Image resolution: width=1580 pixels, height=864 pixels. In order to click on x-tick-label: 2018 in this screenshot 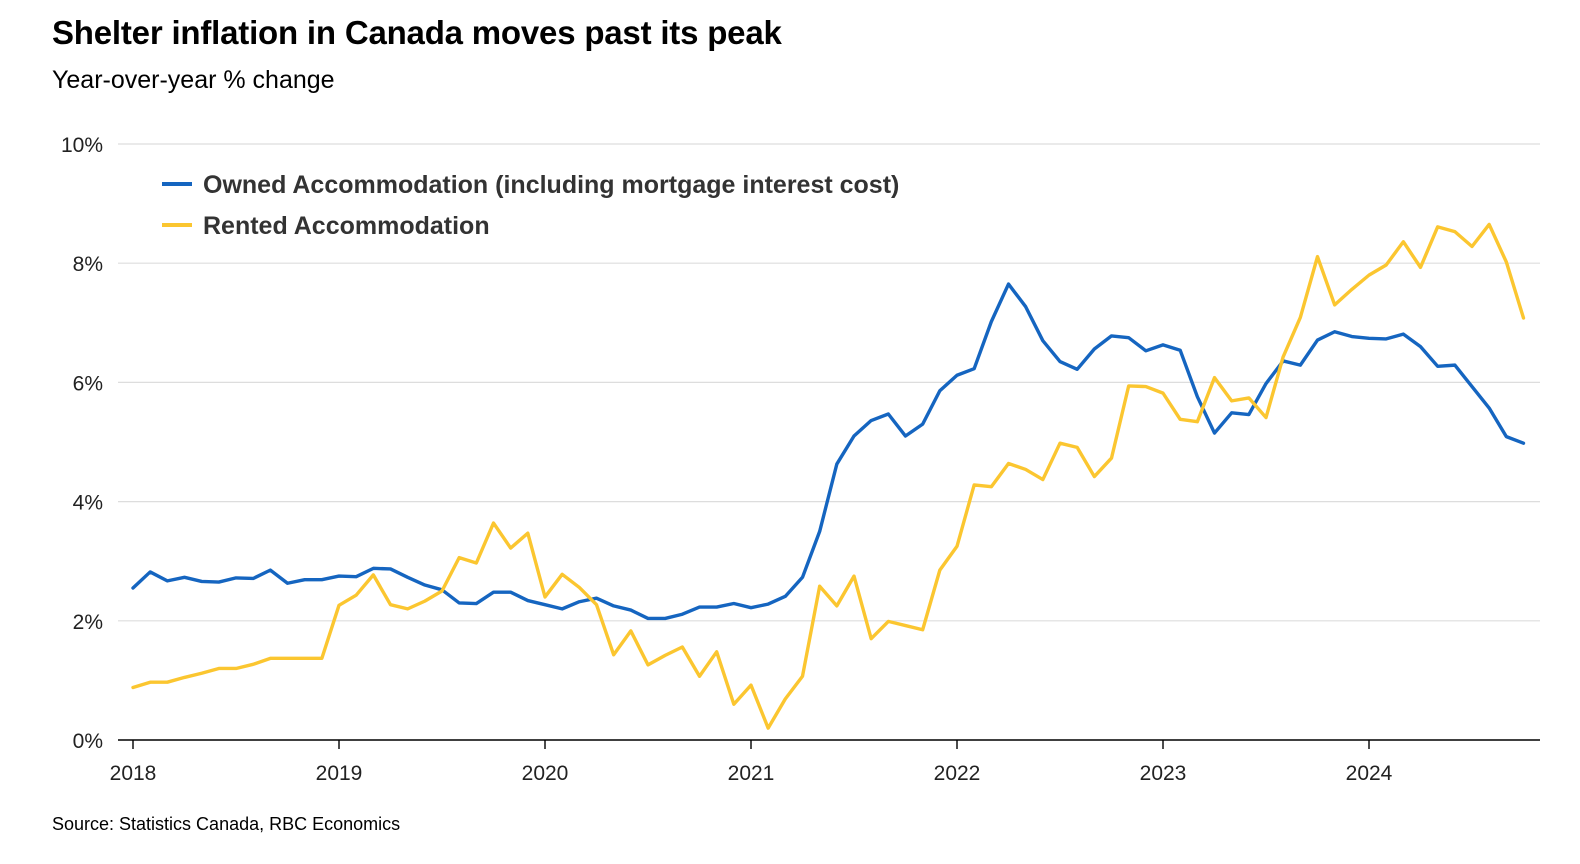, I will do `click(133, 773)`.